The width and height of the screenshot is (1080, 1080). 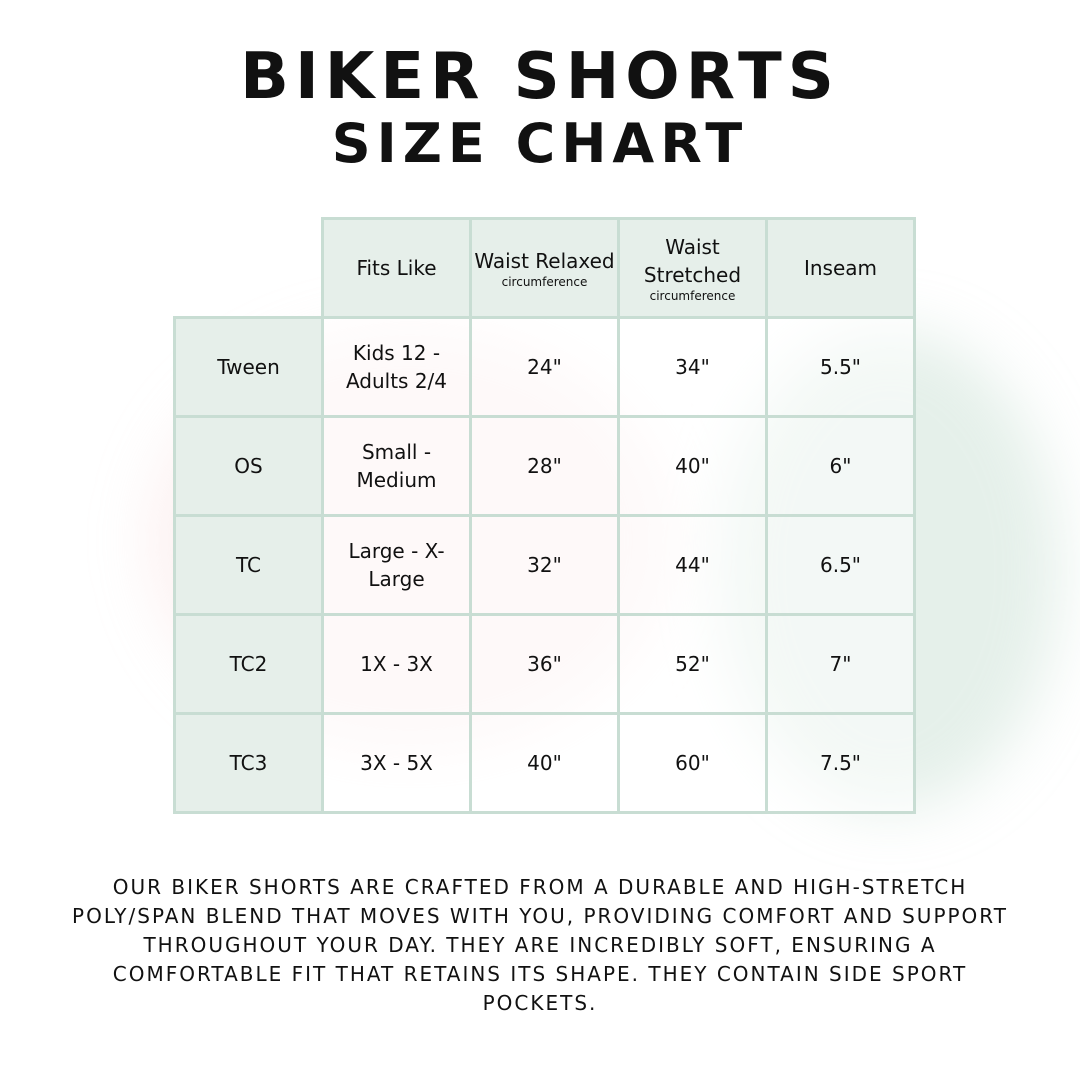 I want to click on cell-size: Tween, so click(x=248, y=367).